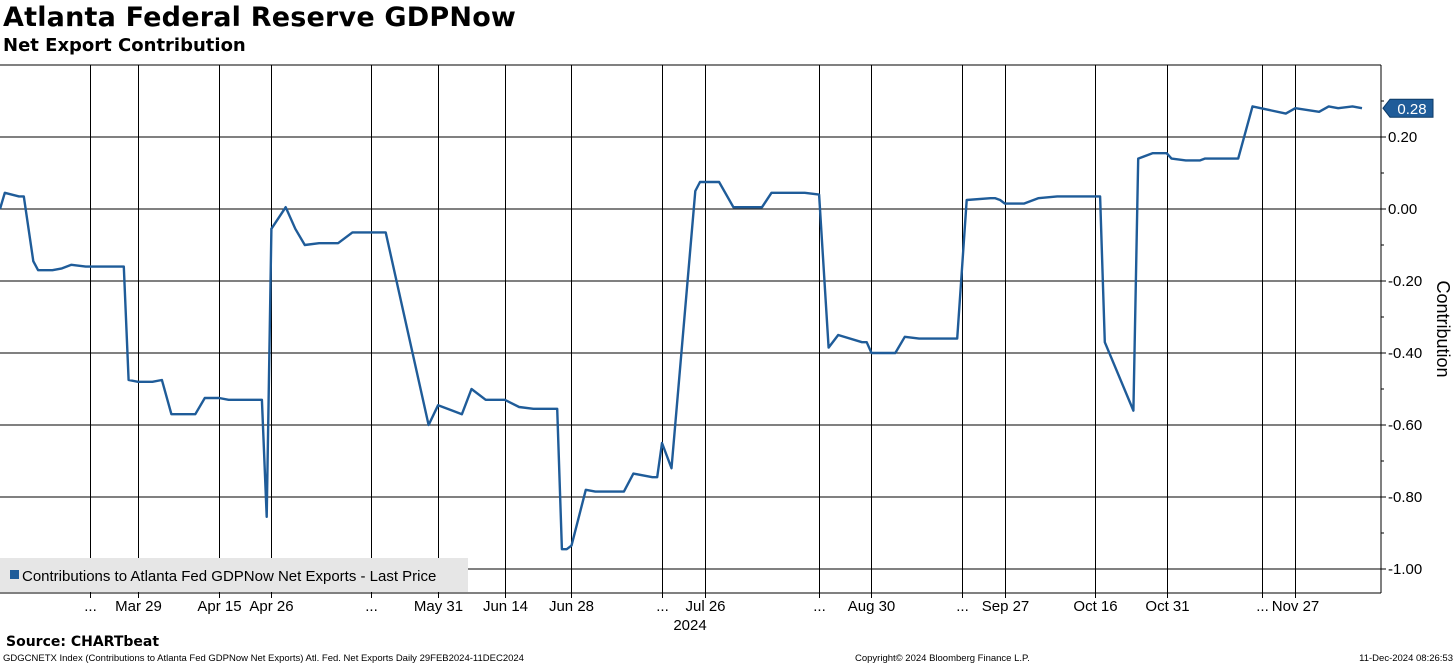 The height and width of the screenshot is (666, 1456). What do you see at coordinates (1406, 658) in the screenshot?
I see `timestamp: 11-Dec-2024 08:26:53` at bounding box center [1406, 658].